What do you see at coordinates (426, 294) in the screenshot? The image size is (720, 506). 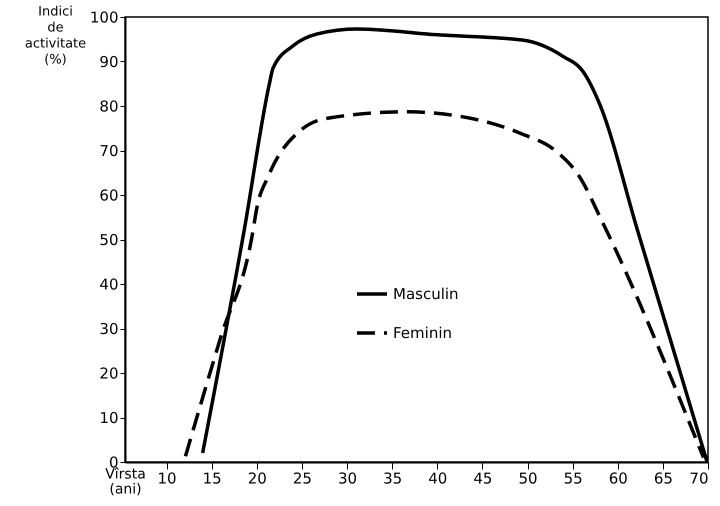 I see `legend-label: Masculin` at bounding box center [426, 294].